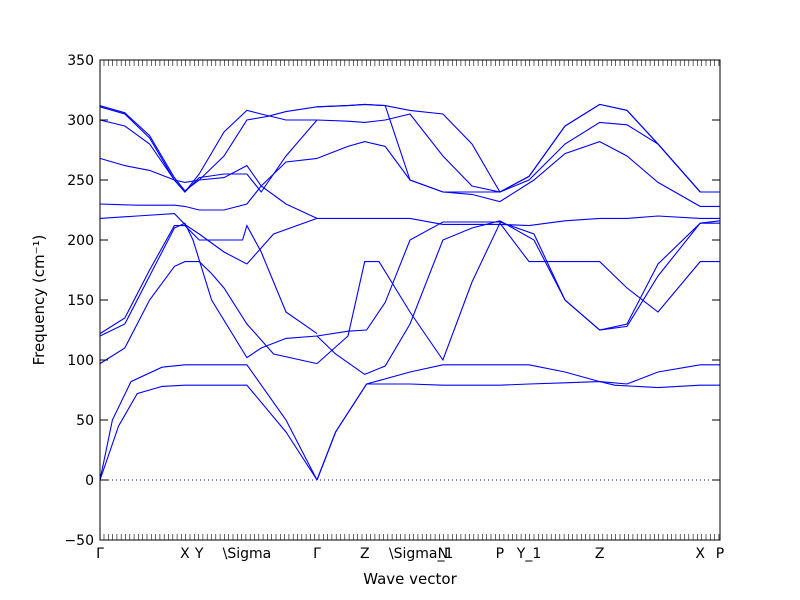  What do you see at coordinates (80, 181) in the screenshot?
I see `y-tick-label: 250` at bounding box center [80, 181].